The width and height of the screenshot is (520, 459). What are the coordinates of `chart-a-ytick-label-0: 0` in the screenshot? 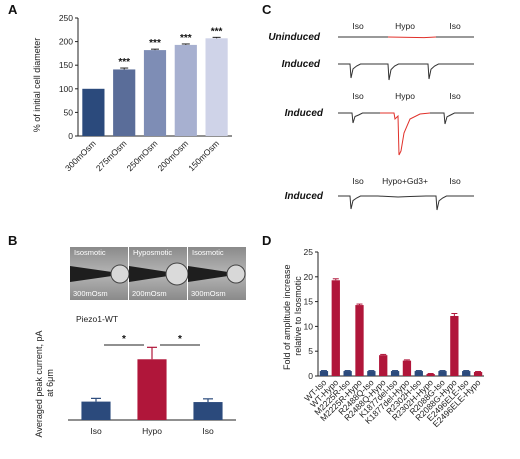 It's located at (70, 136).